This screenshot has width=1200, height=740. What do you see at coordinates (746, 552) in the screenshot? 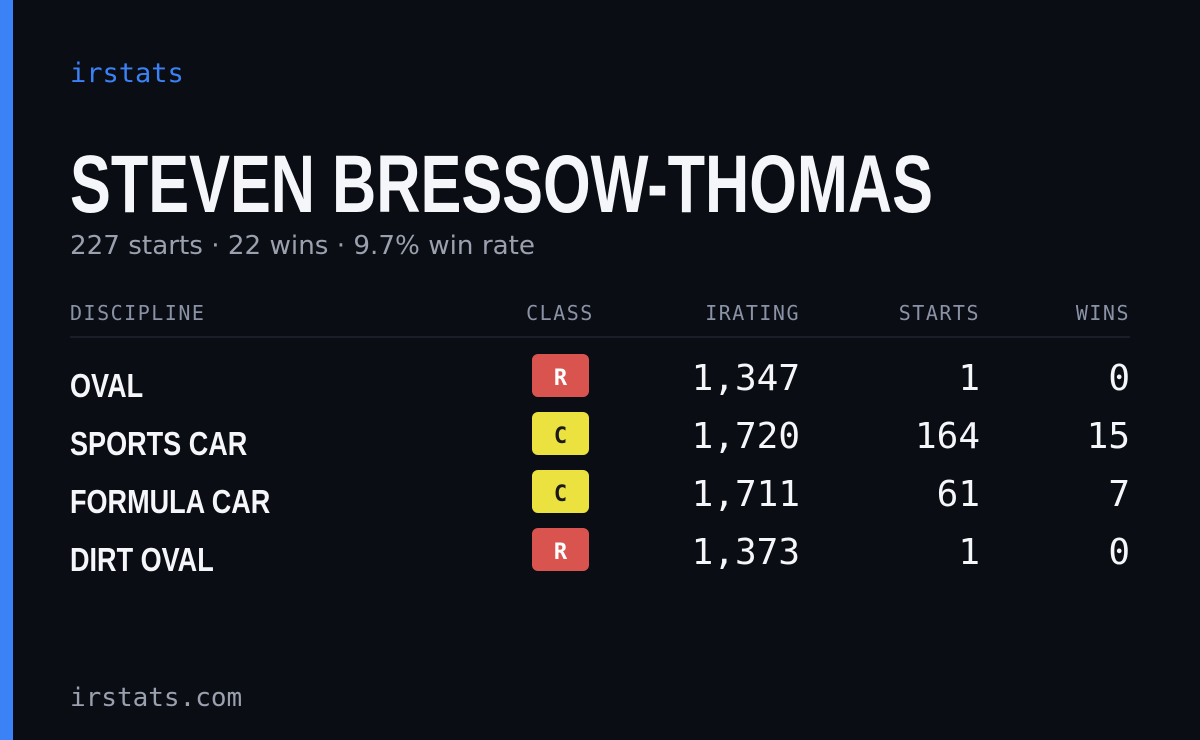
I see `irating: 1,373` at bounding box center [746, 552].